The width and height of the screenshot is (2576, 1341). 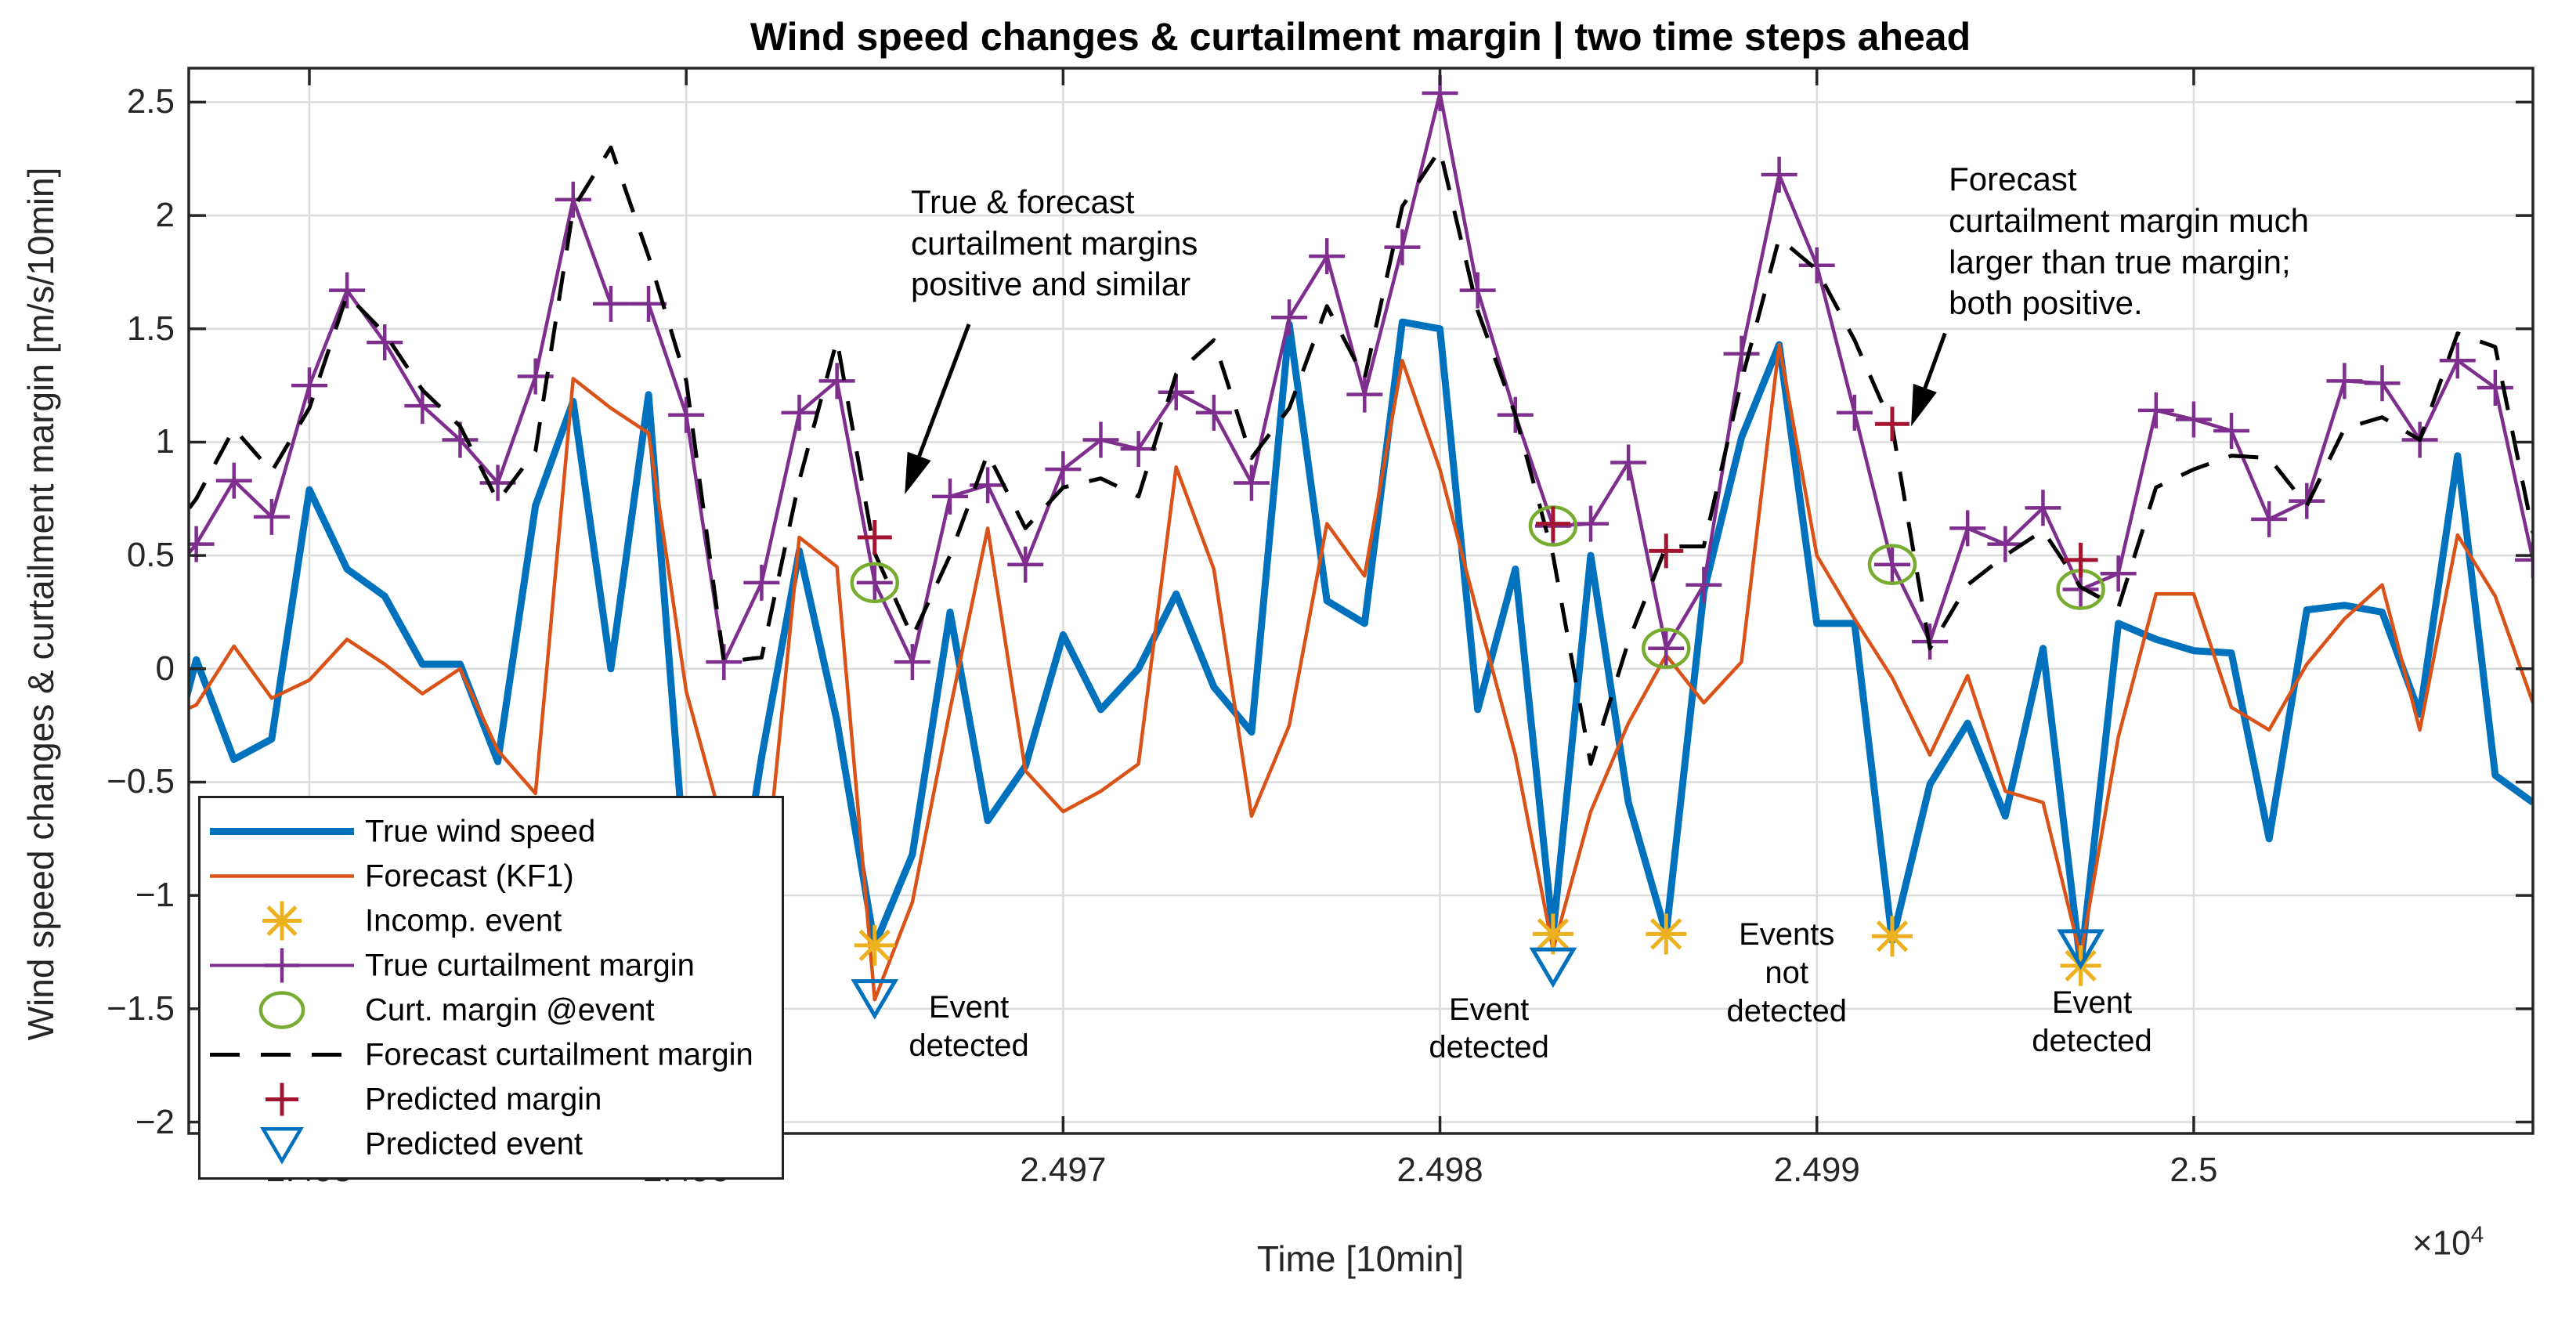 I want to click on event-label-line: Events, so click(x=1787, y=935).